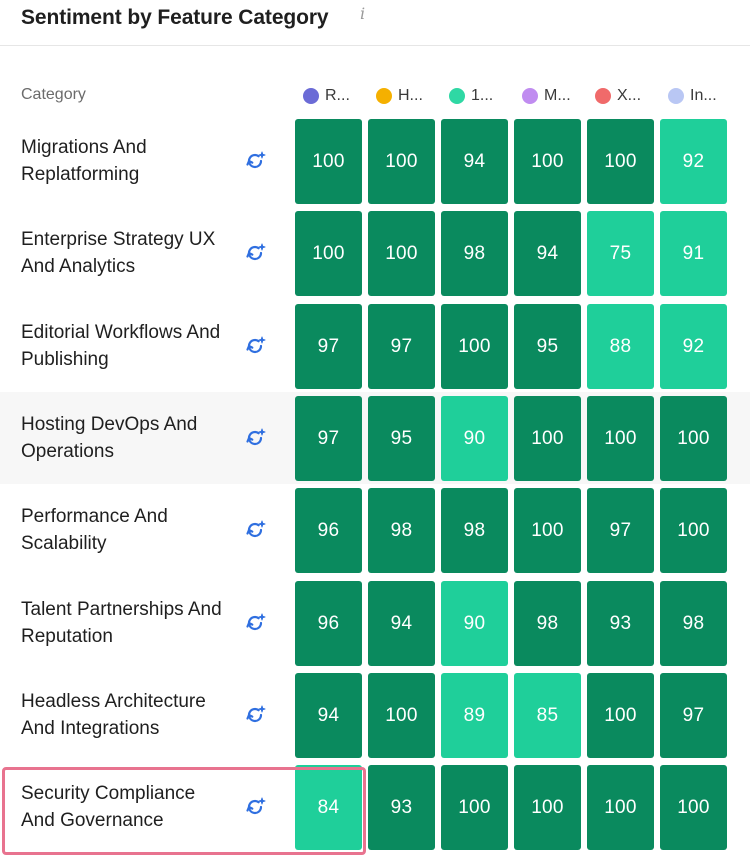  What do you see at coordinates (474, 715) in the screenshot?
I see `heatmap-cell: 89` at bounding box center [474, 715].